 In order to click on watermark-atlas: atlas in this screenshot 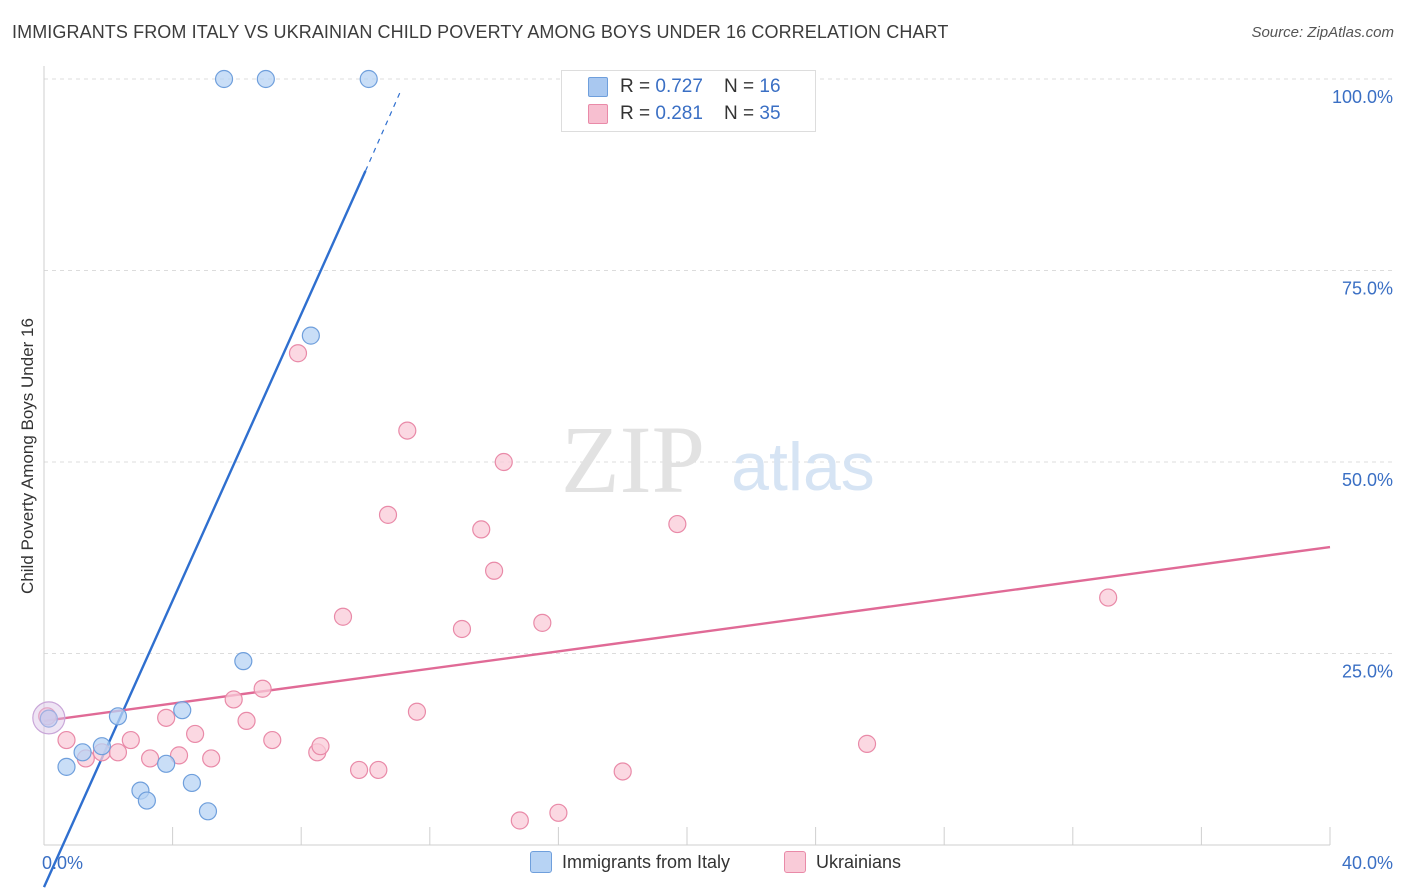, I will do `click(803, 467)`.